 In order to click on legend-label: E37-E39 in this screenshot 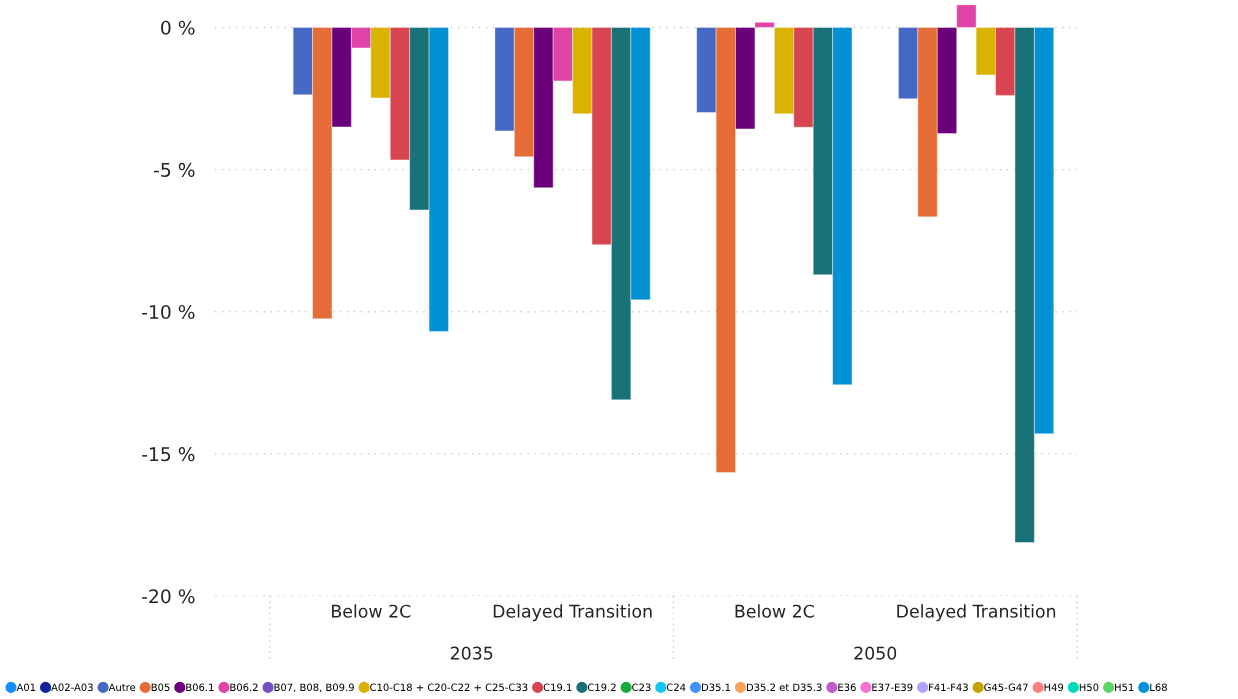, I will do `click(892, 687)`.